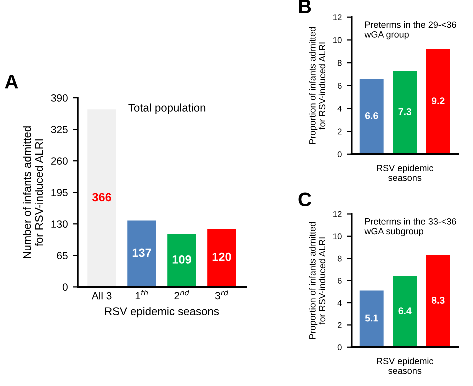 The width and height of the screenshot is (473, 386). I want to click on data-label: 7.3, so click(405, 112).